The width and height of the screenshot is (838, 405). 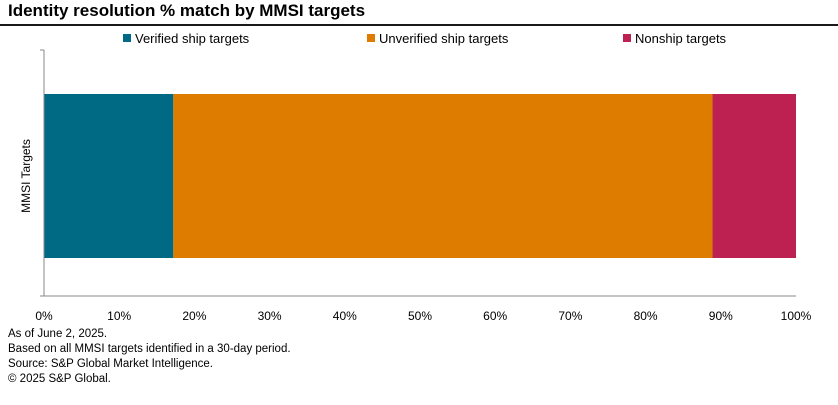 I want to click on x-tick-label: 30%, so click(x=270, y=316).